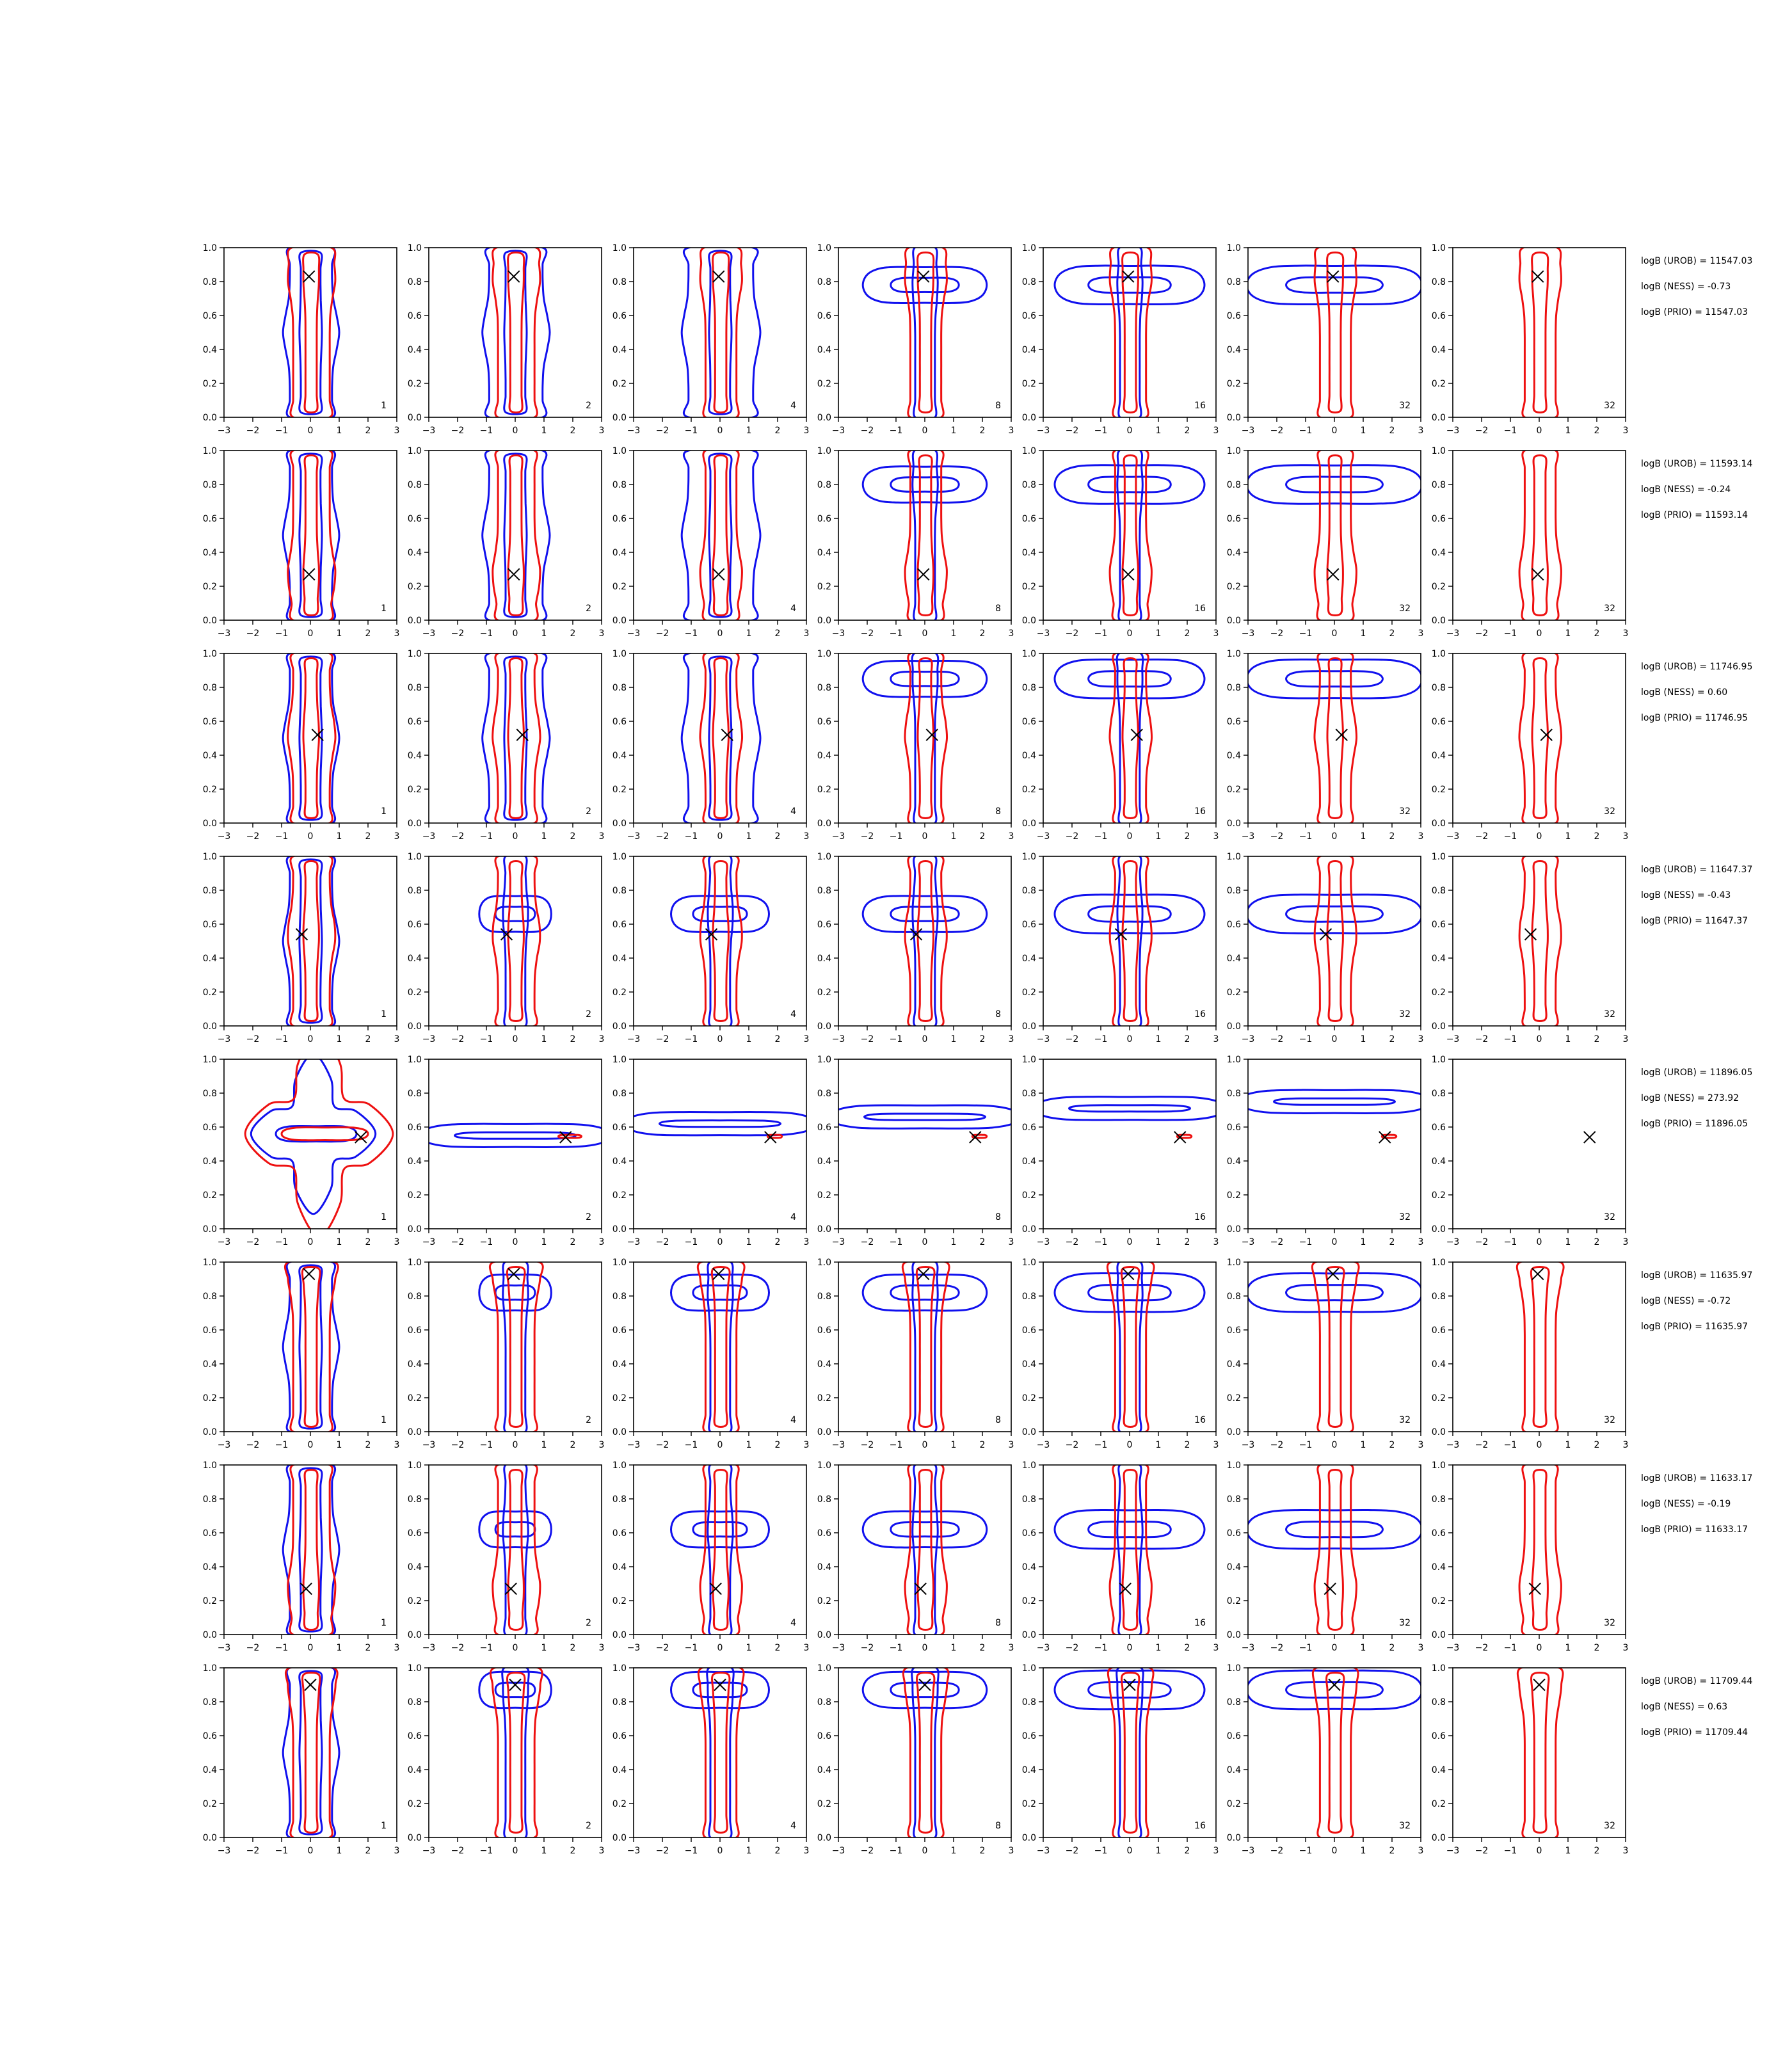 The image size is (1792, 2048). I want to click on panel-r2-c7: −3 −2 −1 0 1 2 3 0.0 0.2 0.4 0.6 0.8 1.0 32, so click(1530, 542).